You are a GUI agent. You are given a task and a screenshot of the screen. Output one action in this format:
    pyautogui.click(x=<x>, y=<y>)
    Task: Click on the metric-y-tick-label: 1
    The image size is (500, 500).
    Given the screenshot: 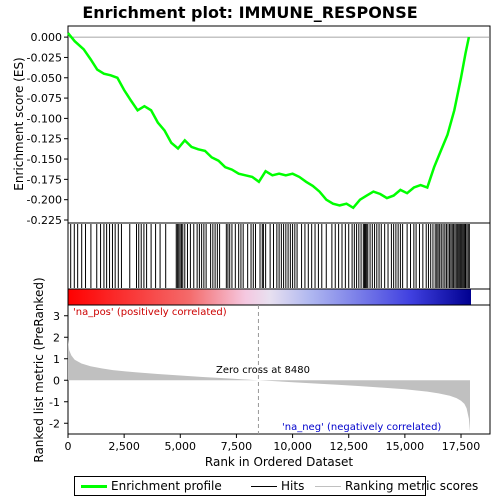 What is the action you would take?
    pyautogui.click(x=56, y=359)
    